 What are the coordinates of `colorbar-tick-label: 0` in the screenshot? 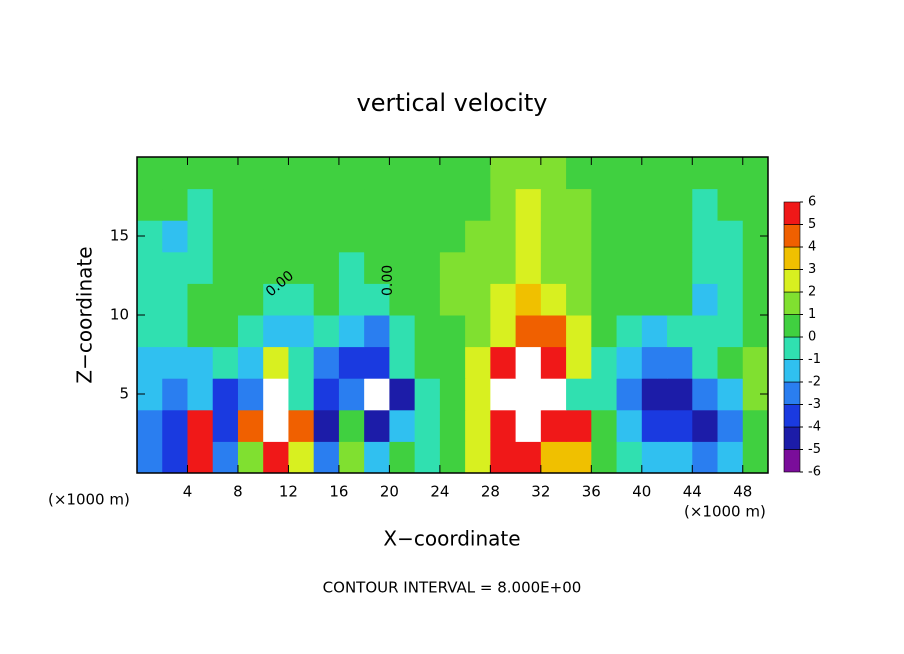 It's located at (812, 337).